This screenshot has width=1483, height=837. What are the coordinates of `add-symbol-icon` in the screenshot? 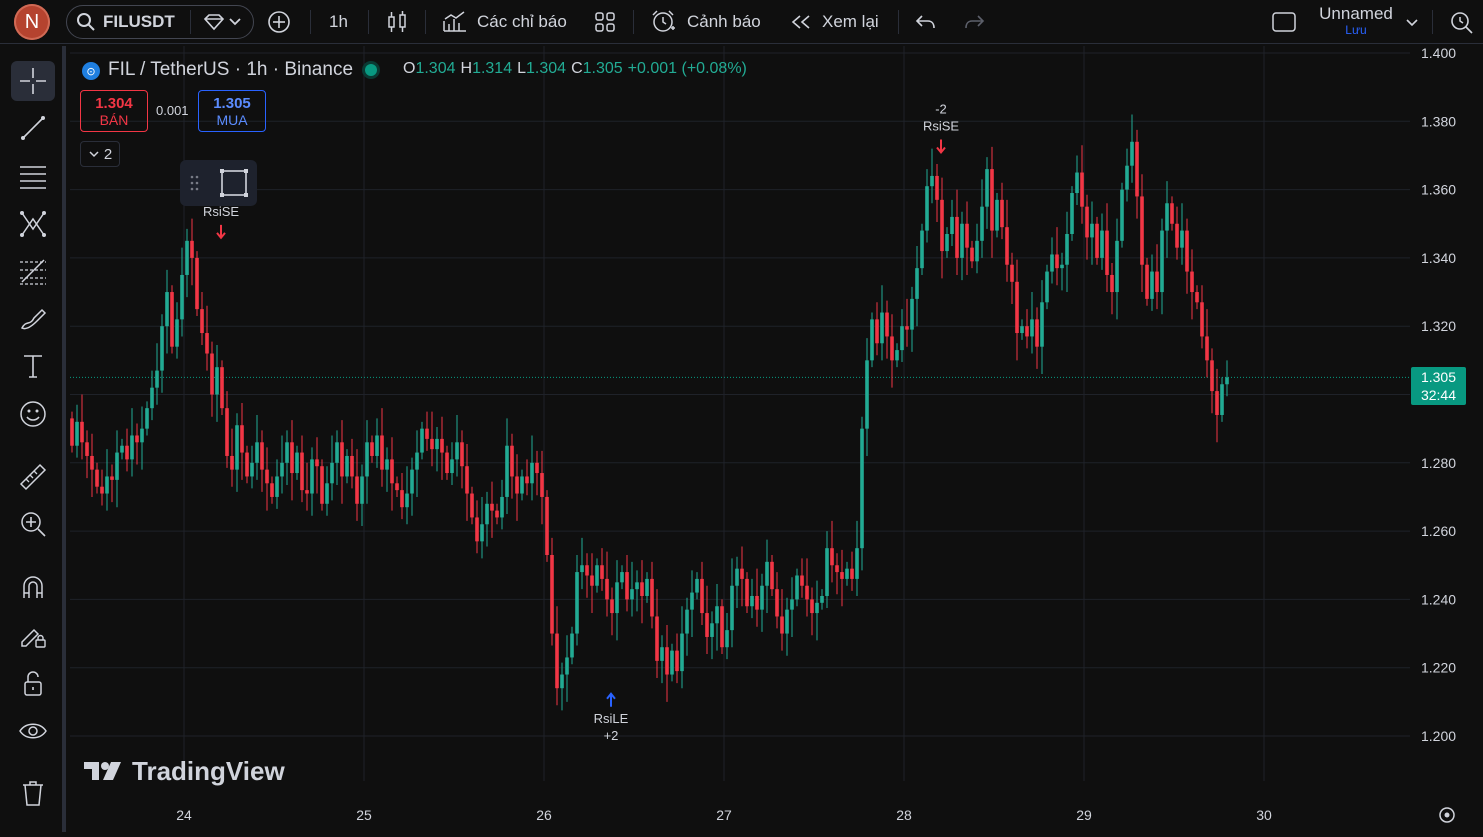 It's located at (279, 22).